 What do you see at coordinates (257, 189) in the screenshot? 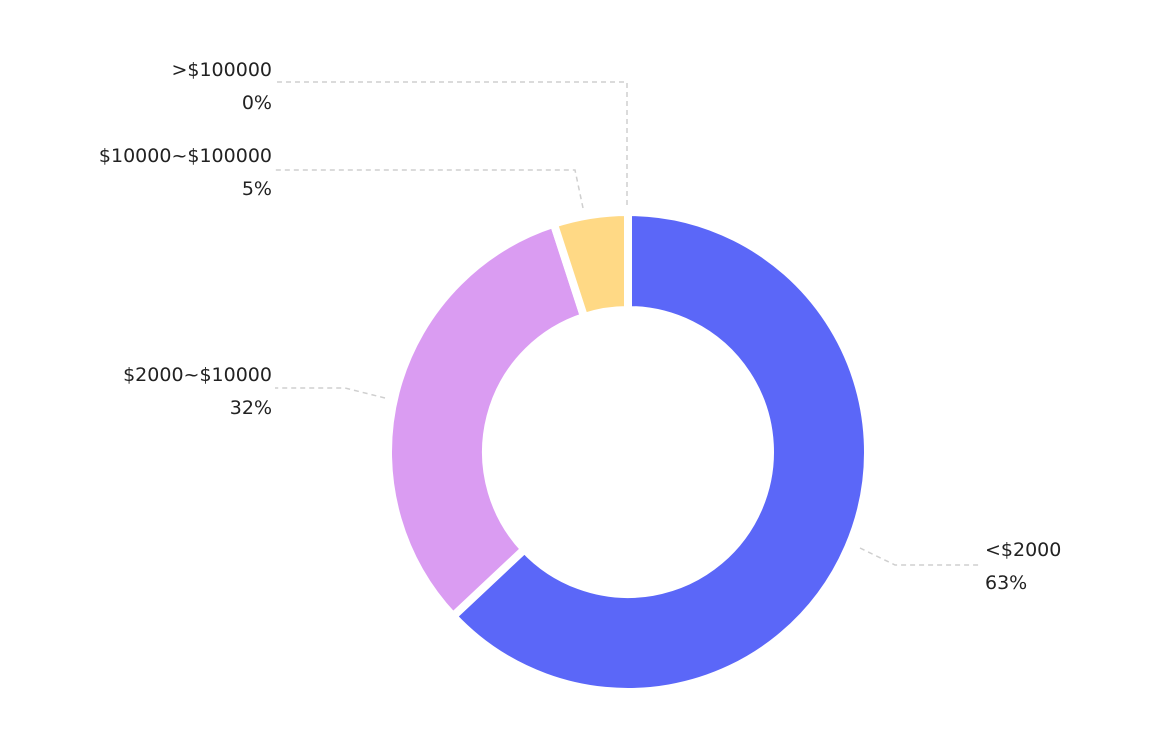
I see `slice-percent-2: 5%` at bounding box center [257, 189].